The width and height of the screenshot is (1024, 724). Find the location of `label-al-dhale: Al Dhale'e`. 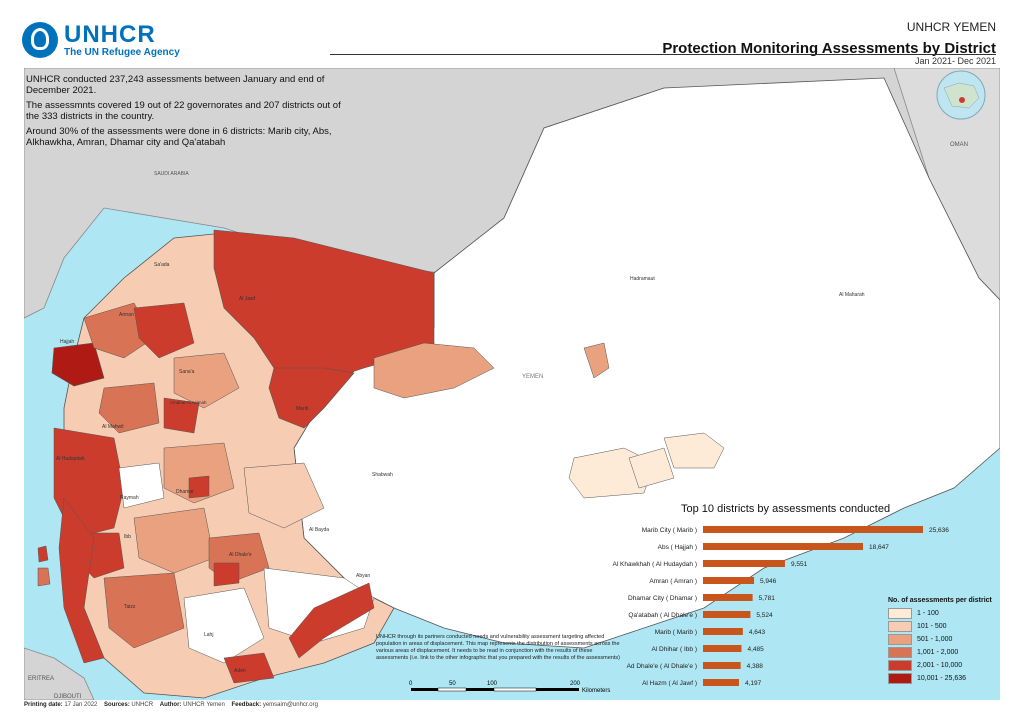

label-al-dhale: Al Dhale'e is located at coordinates (240, 555).